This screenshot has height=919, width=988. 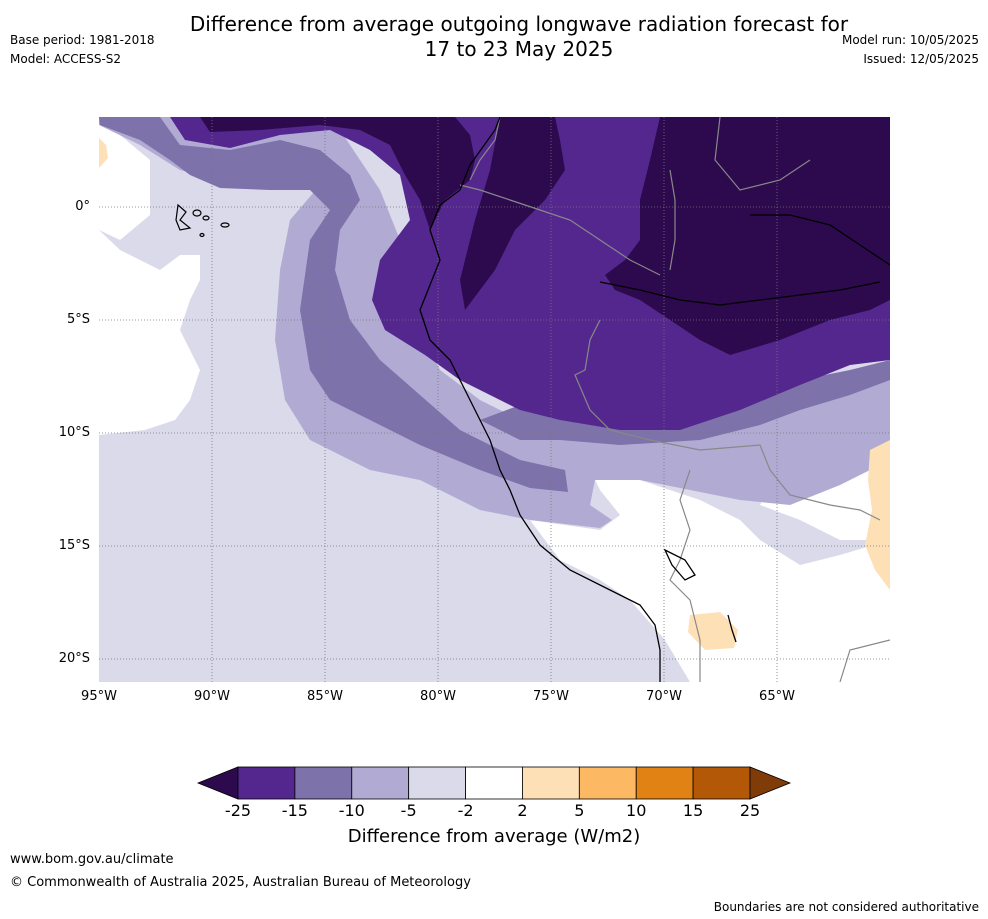 What do you see at coordinates (710, 576) in the screenshot?
I see `region-near-zero-south` at bounding box center [710, 576].